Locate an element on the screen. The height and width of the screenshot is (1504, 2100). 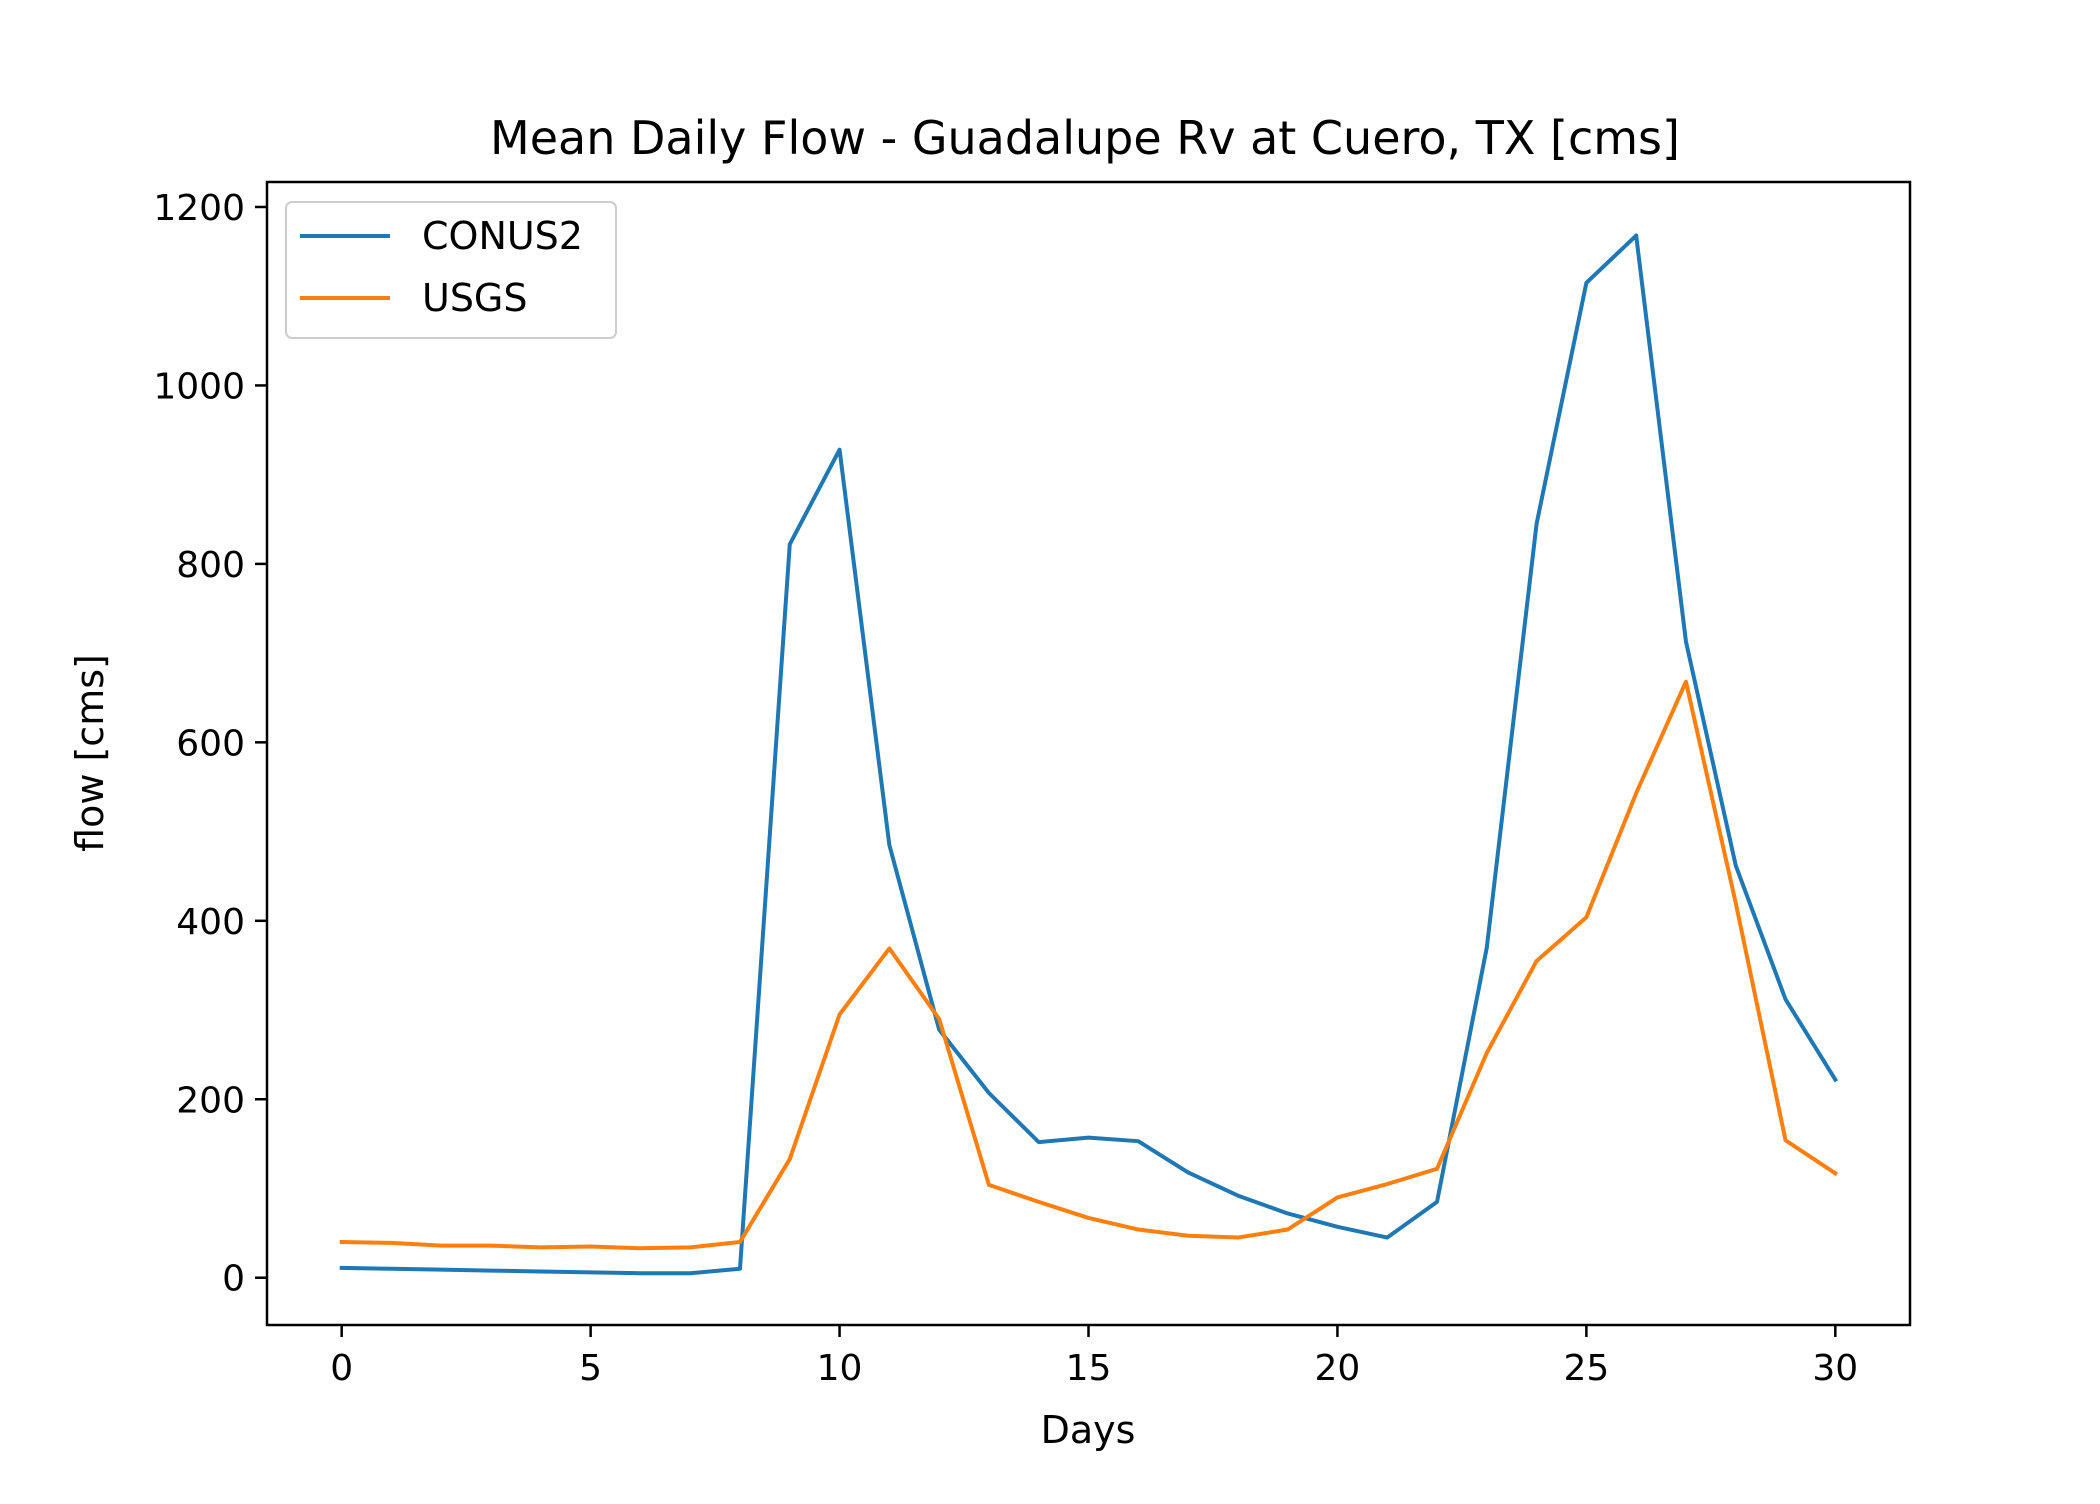
y-tick-label: 0 is located at coordinates (233, 1279).